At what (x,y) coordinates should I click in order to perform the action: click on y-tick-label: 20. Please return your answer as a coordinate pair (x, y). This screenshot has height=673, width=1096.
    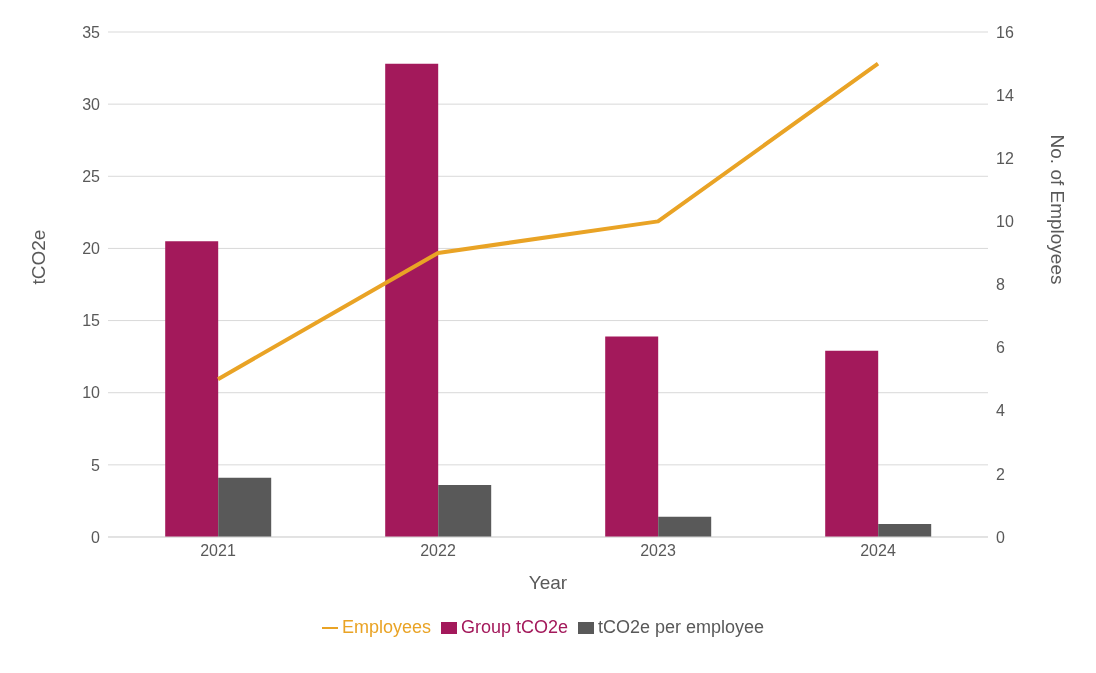
    Looking at the image, I should click on (91, 249).